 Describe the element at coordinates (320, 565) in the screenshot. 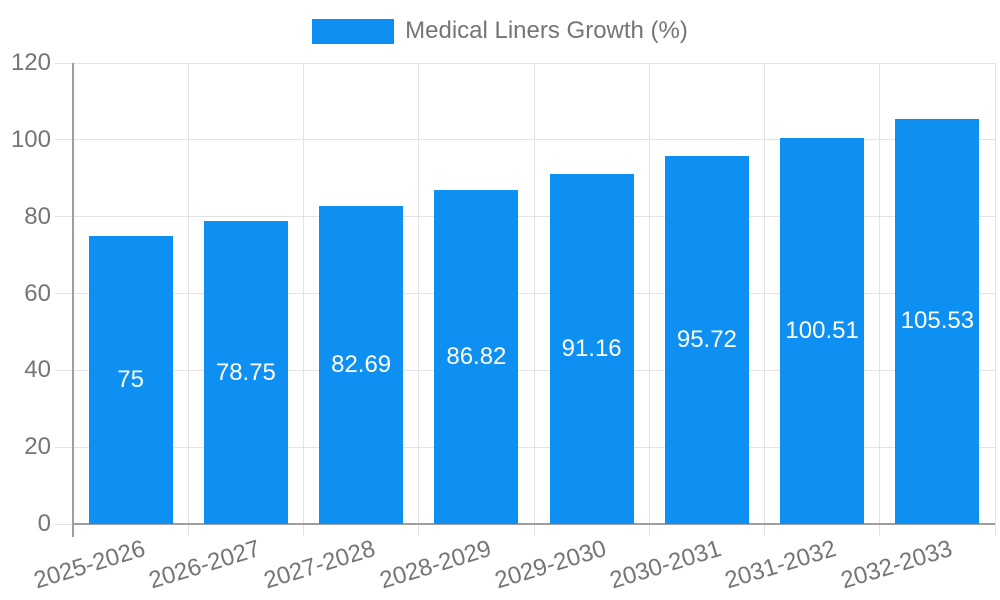

I see `x-axis-tick-label: 2027-2028` at that location.